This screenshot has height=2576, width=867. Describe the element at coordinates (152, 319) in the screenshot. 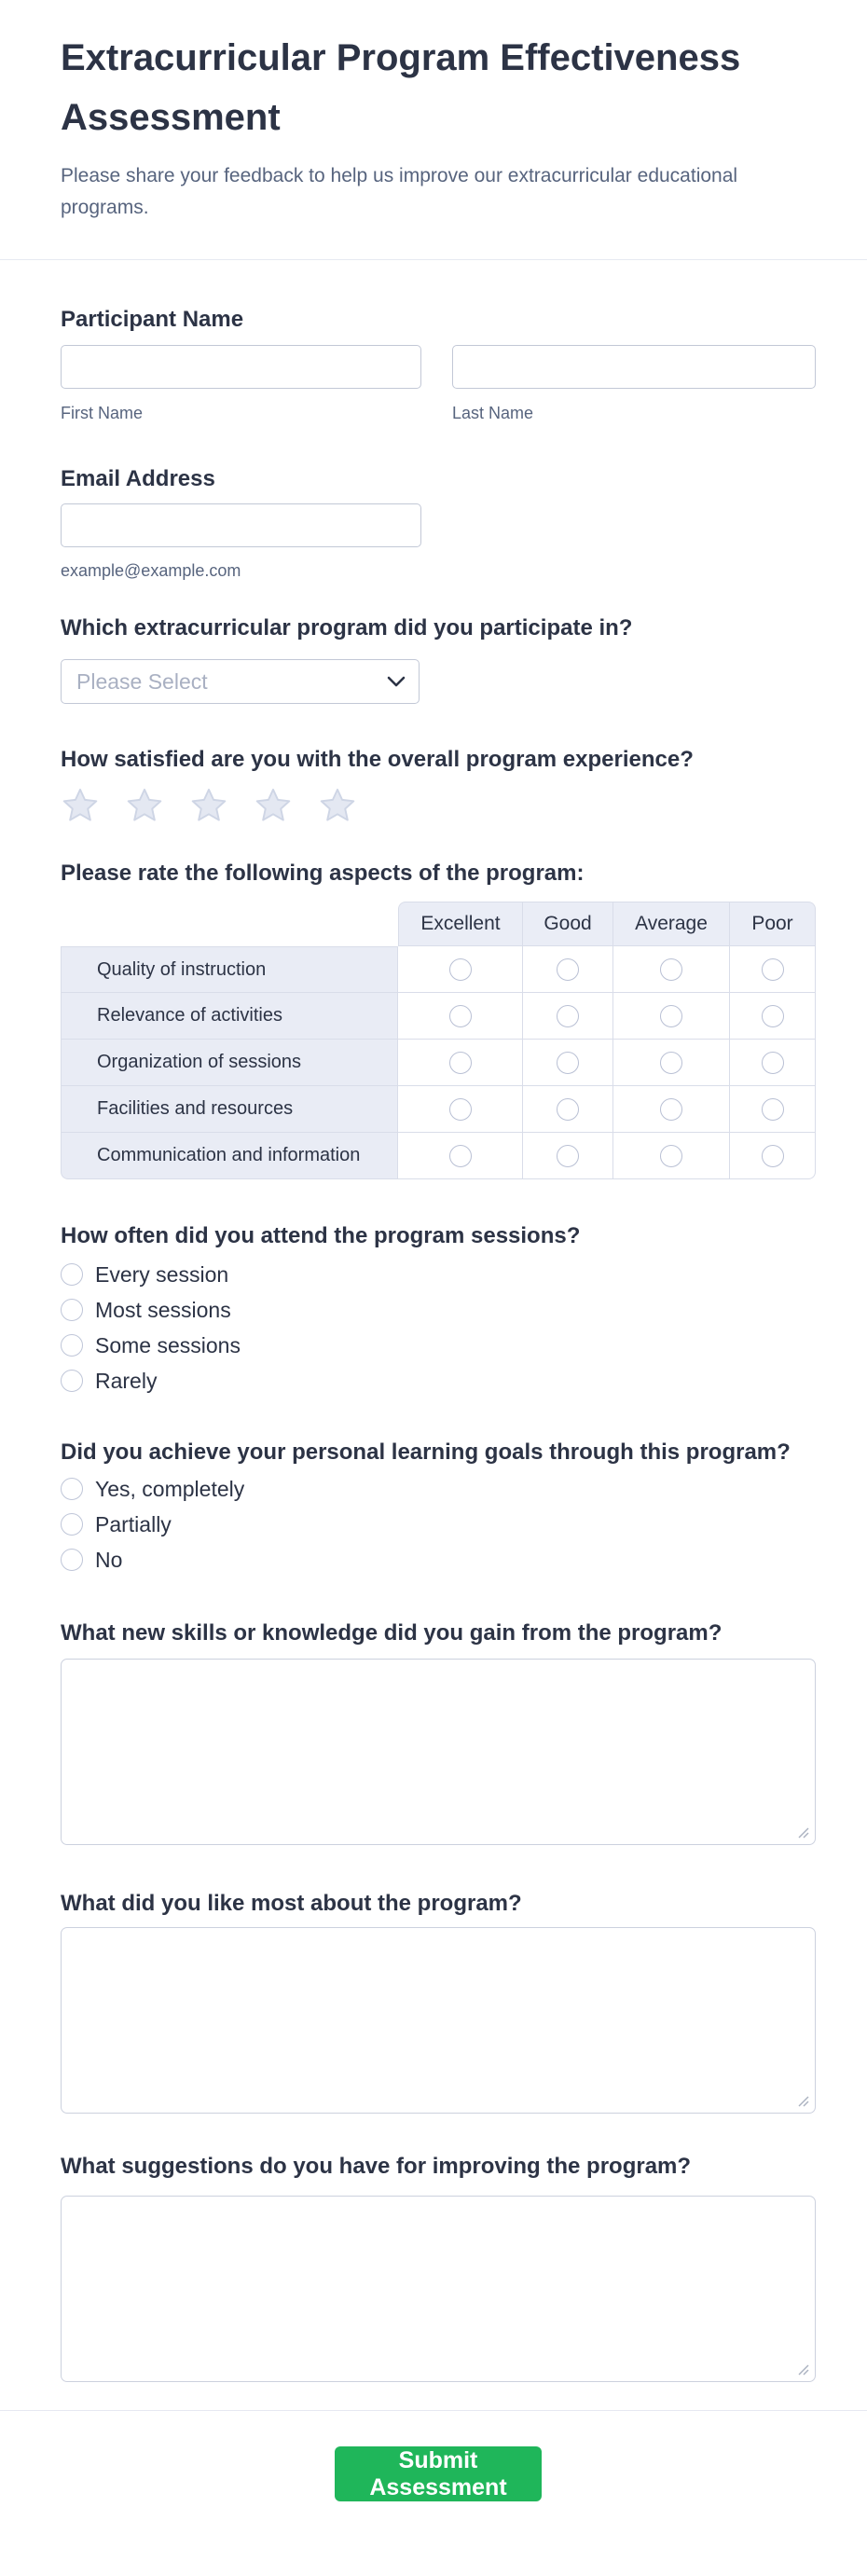

I see `participant-name-label: Participant Name` at that location.